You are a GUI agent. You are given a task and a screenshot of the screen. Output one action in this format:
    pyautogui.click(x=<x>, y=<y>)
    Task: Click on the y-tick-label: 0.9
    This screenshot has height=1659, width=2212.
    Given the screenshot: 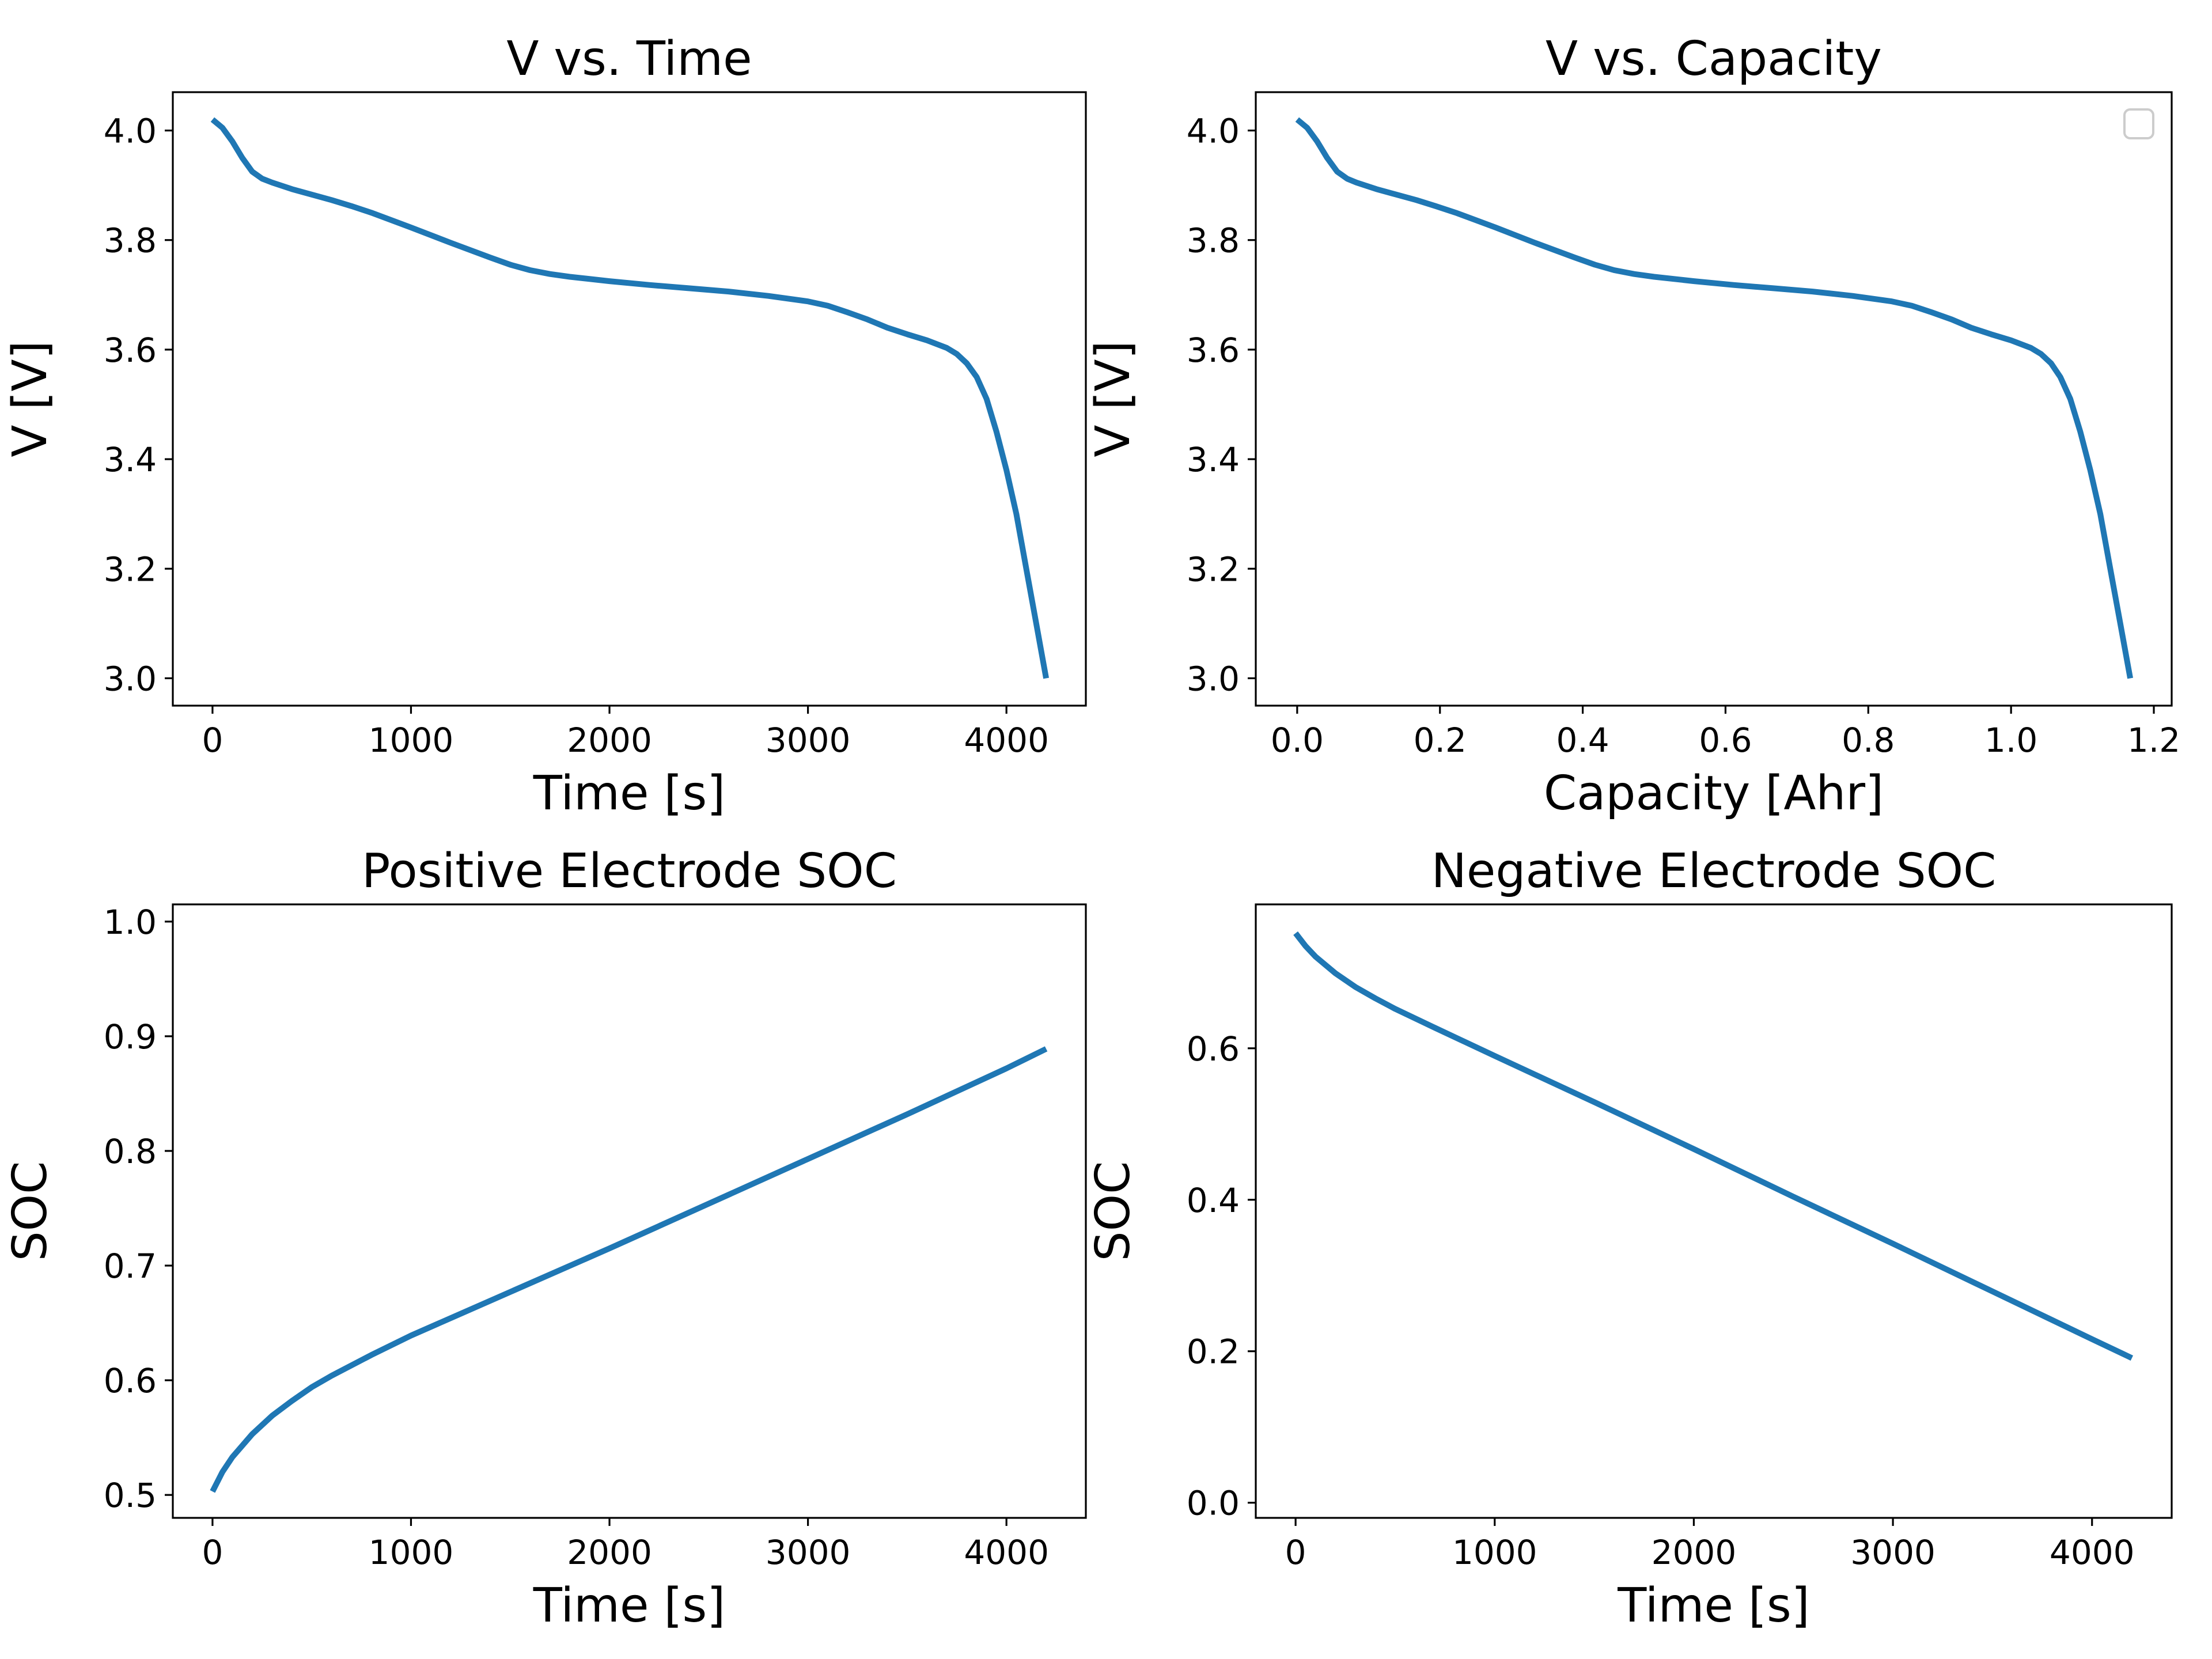 What is the action you would take?
    pyautogui.click(x=130, y=1036)
    